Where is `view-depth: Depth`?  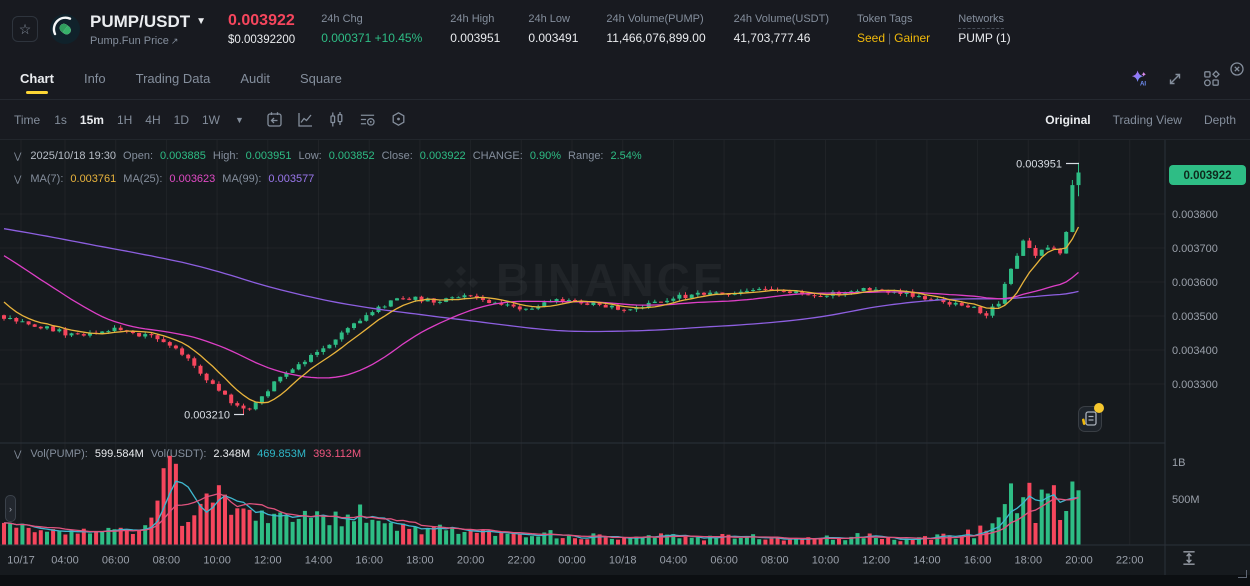 view-depth: Depth is located at coordinates (1219, 119).